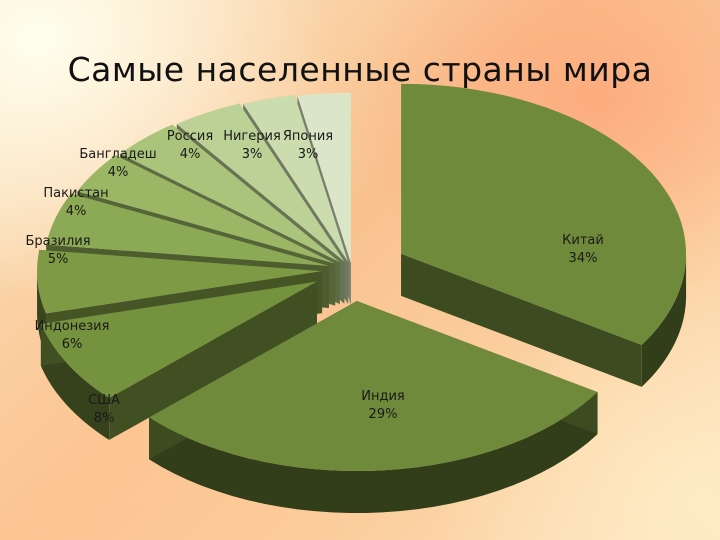 The image size is (720, 540). I want to click on slice-label-value: 8%, so click(104, 418).